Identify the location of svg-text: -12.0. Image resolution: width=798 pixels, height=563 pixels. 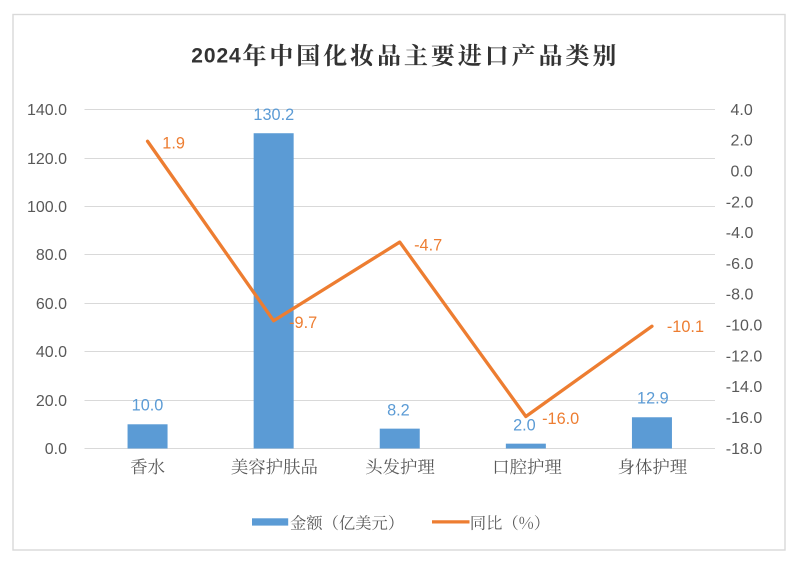
(744, 356).